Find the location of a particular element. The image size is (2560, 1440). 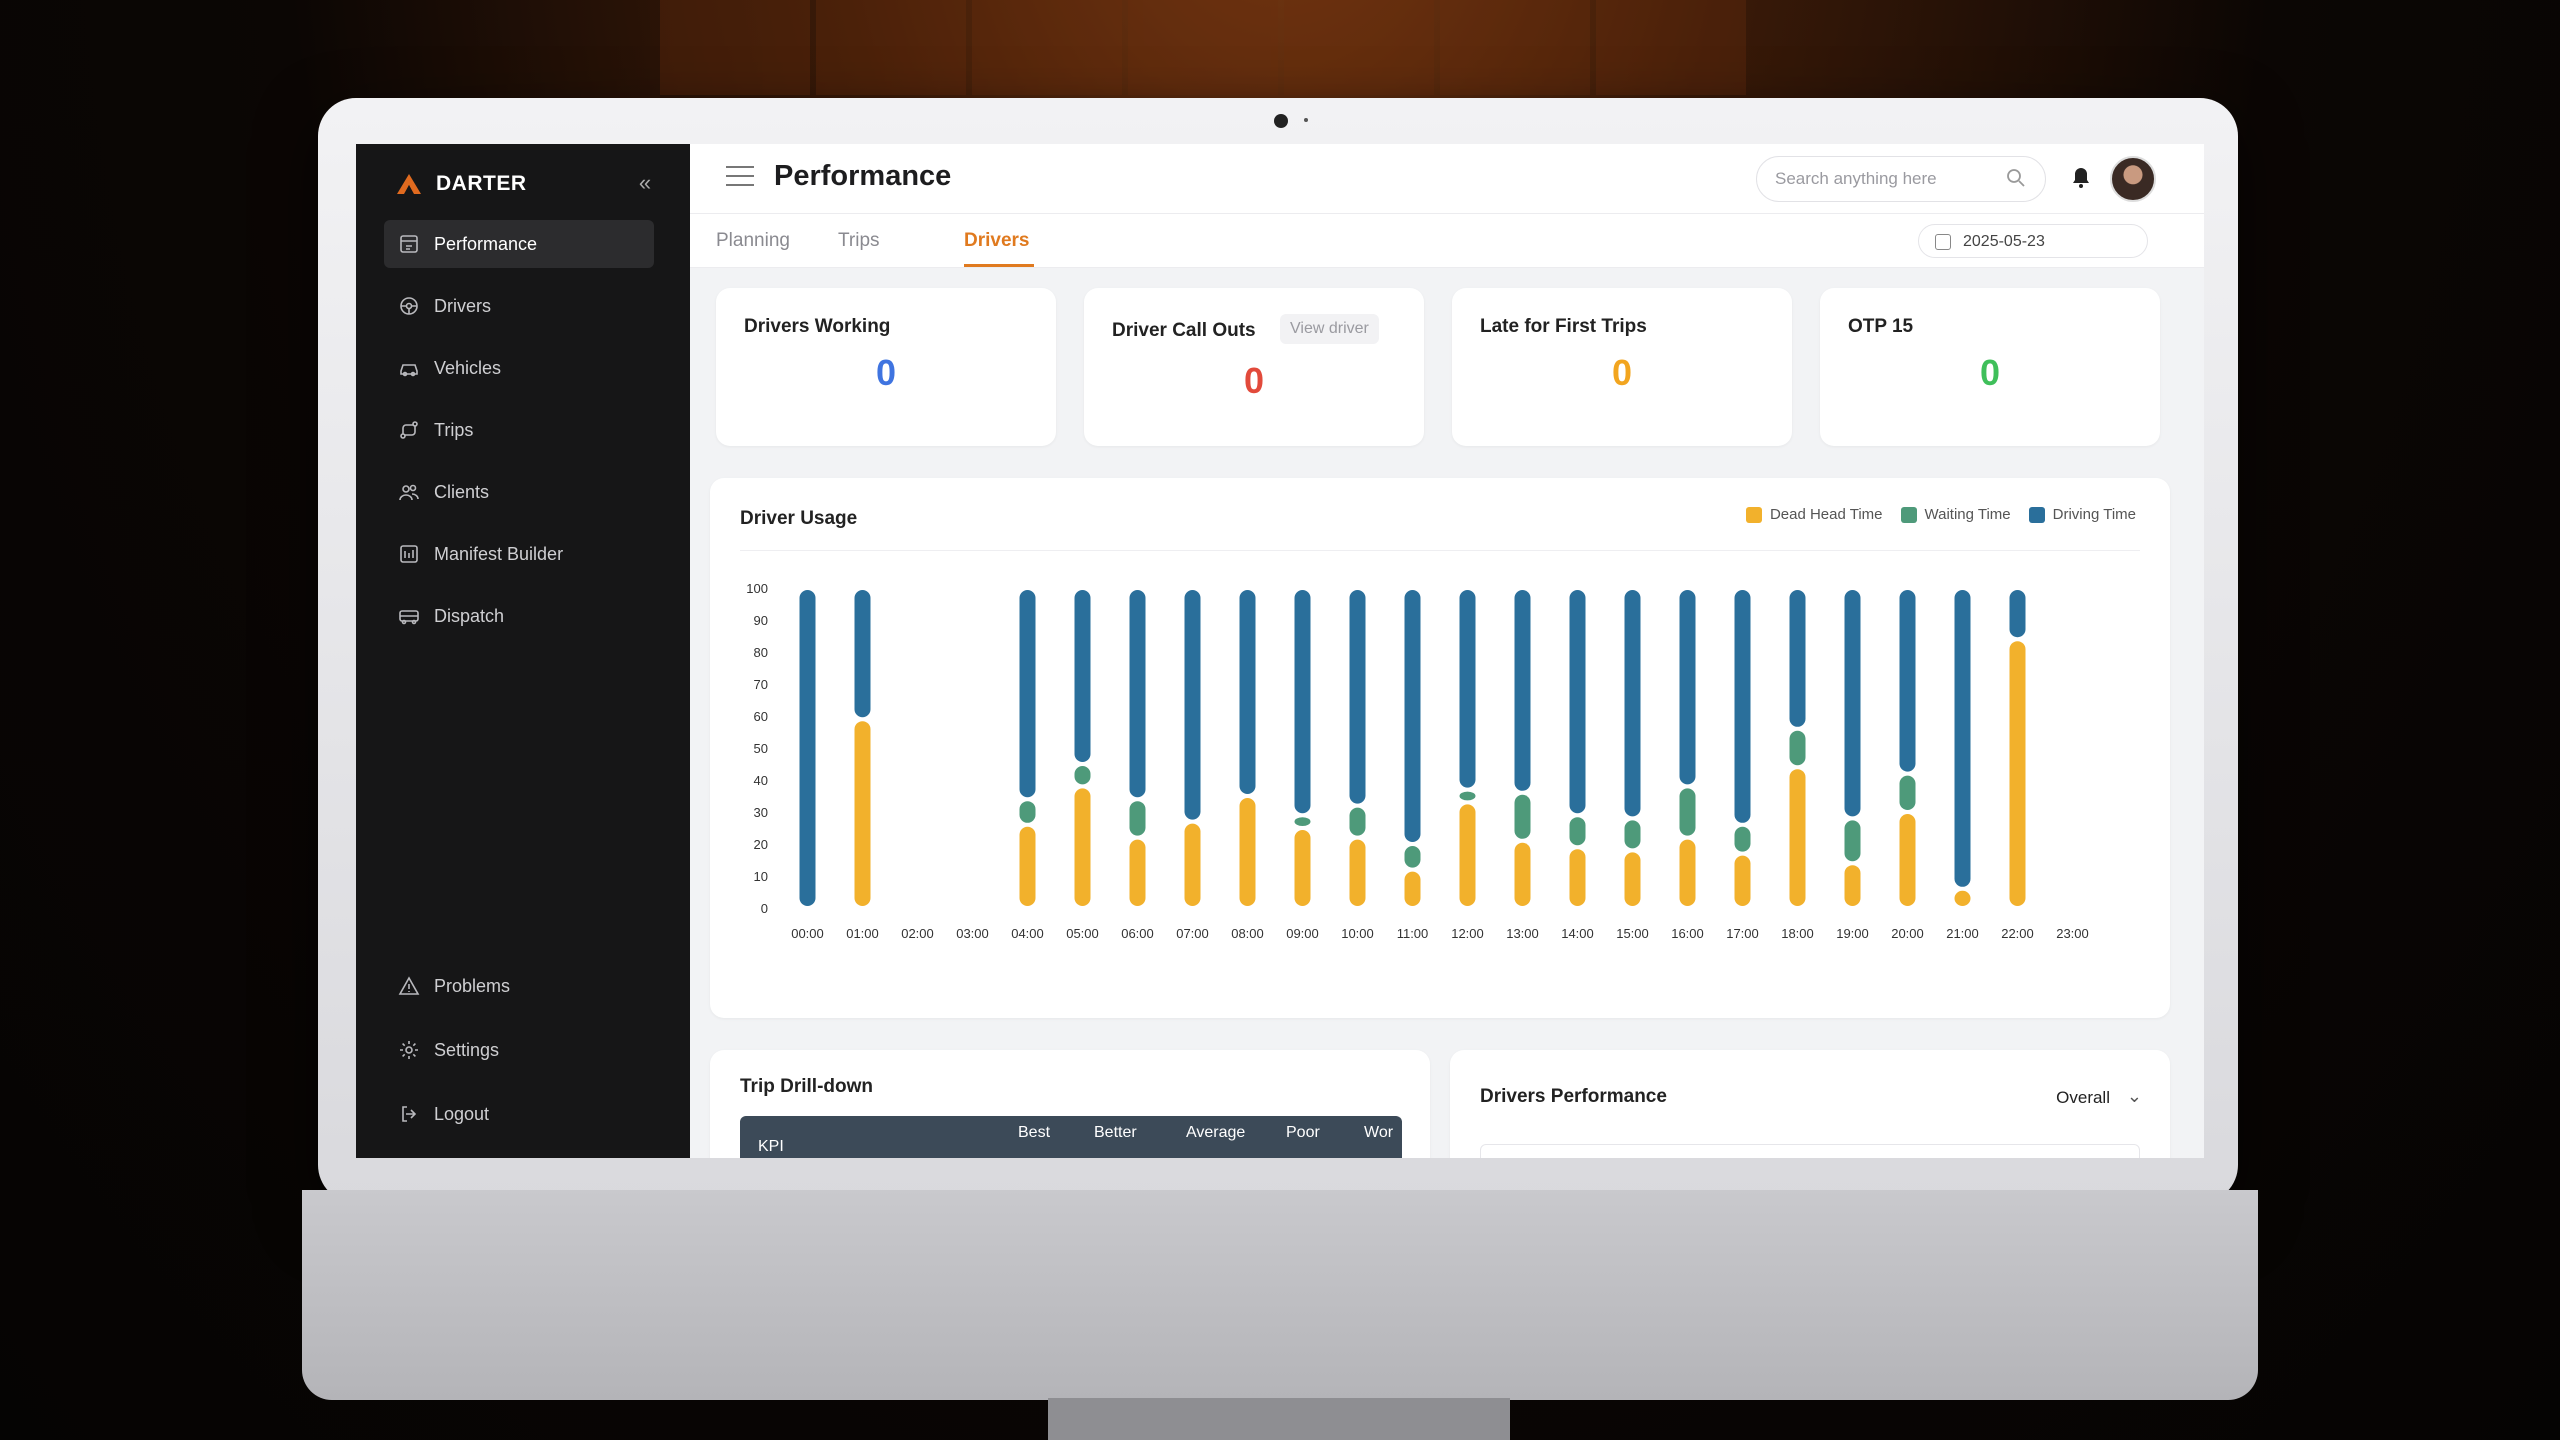

menu-icon is located at coordinates (740, 178).